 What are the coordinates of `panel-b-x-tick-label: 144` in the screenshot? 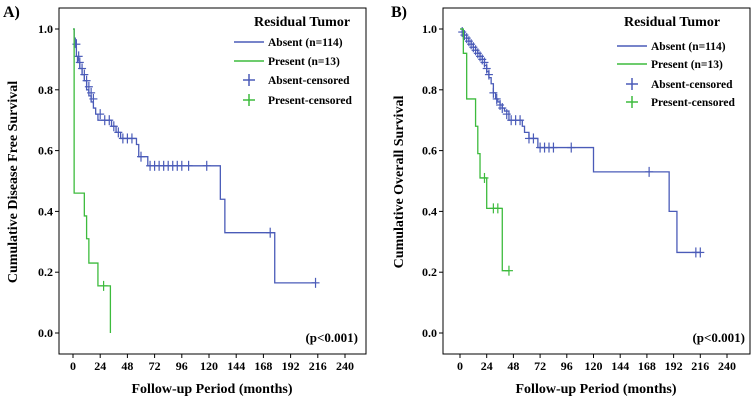 It's located at (620, 366).